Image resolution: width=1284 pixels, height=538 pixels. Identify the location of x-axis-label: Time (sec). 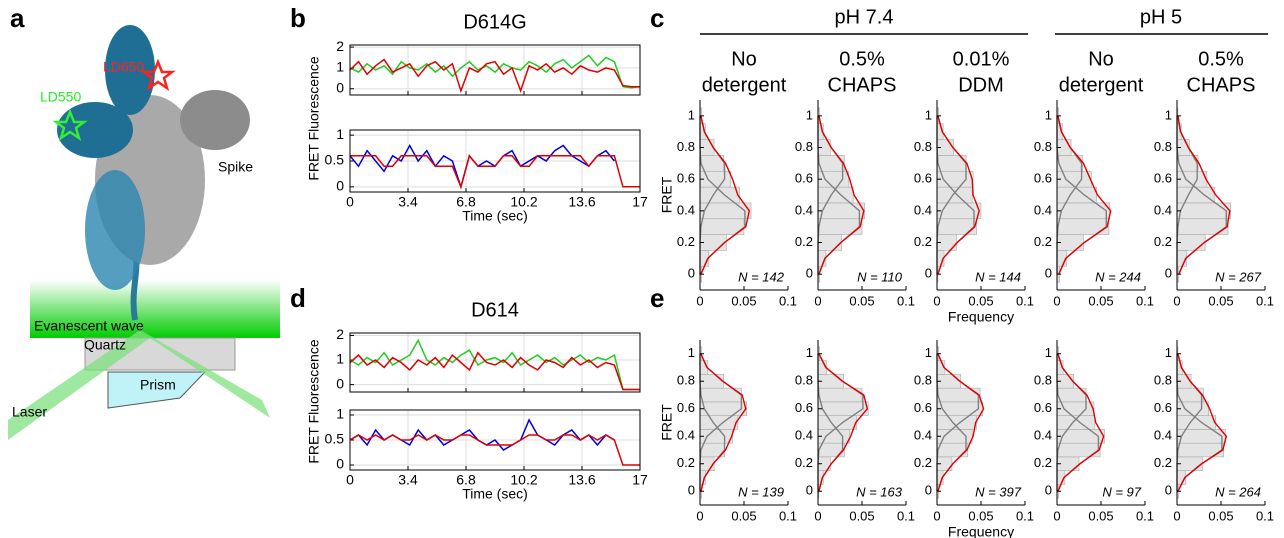
(495, 216).